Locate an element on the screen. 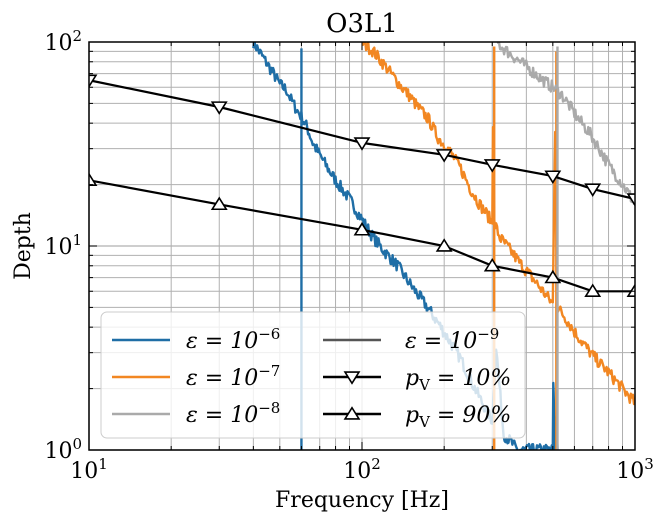 The width and height of the screenshot is (665, 526). legend-label: pV = 10% is located at coordinates (458, 380).